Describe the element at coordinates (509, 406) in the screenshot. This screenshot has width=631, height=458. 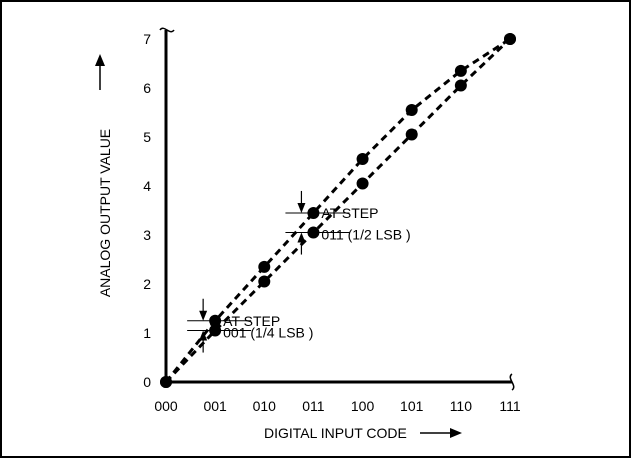
I see `x-tick-label: 111` at that location.